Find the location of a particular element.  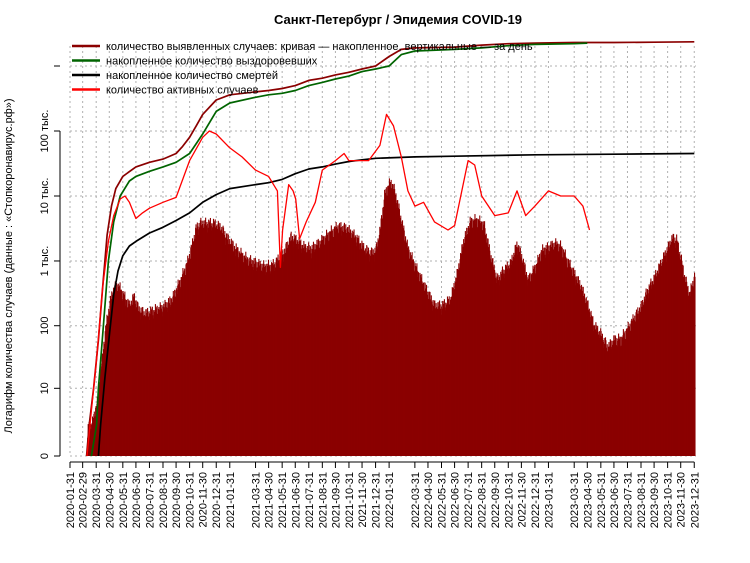

x-tick-label: 2020-04-30 is located at coordinates (110, 500).